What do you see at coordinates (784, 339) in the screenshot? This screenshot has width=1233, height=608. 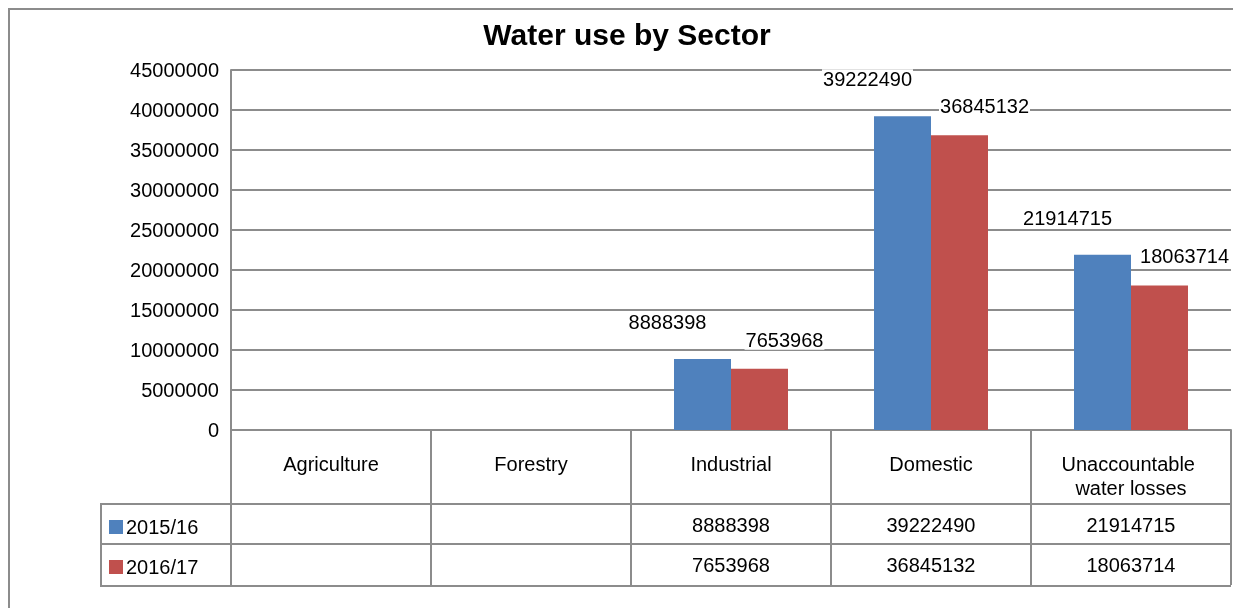 I see `text: 7653968` at bounding box center [784, 339].